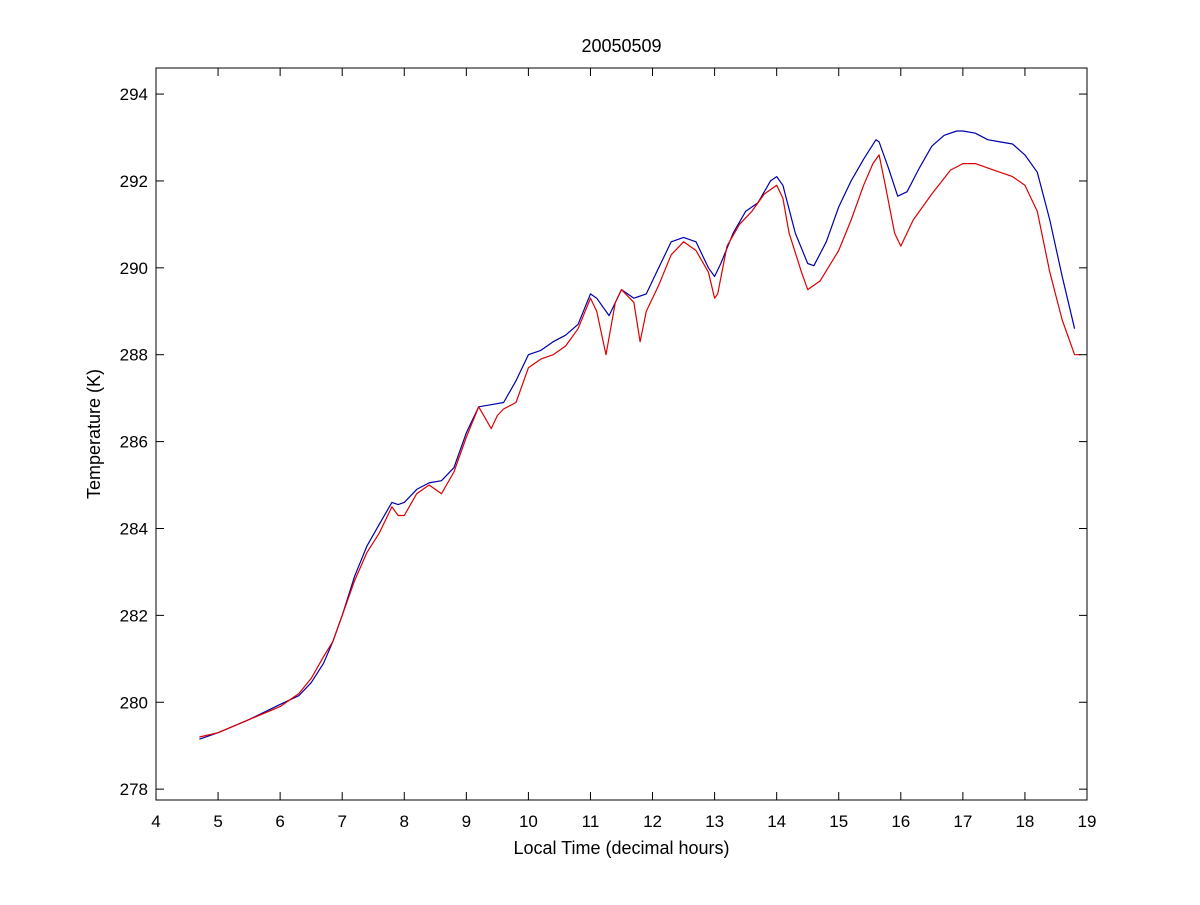 The width and height of the screenshot is (1200, 905). Describe the element at coordinates (838, 821) in the screenshot. I see `x-tick-label: 15` at that location.